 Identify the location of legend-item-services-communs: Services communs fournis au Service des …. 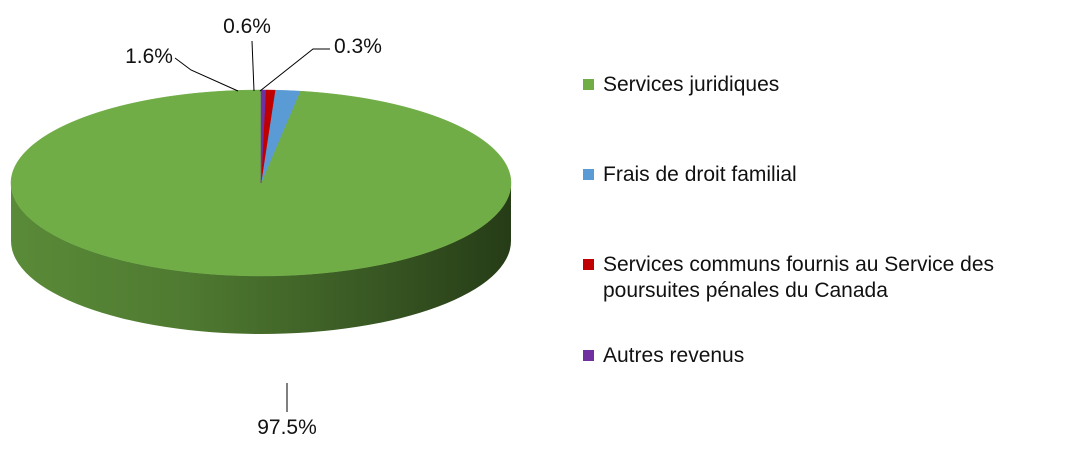
(813, 278).